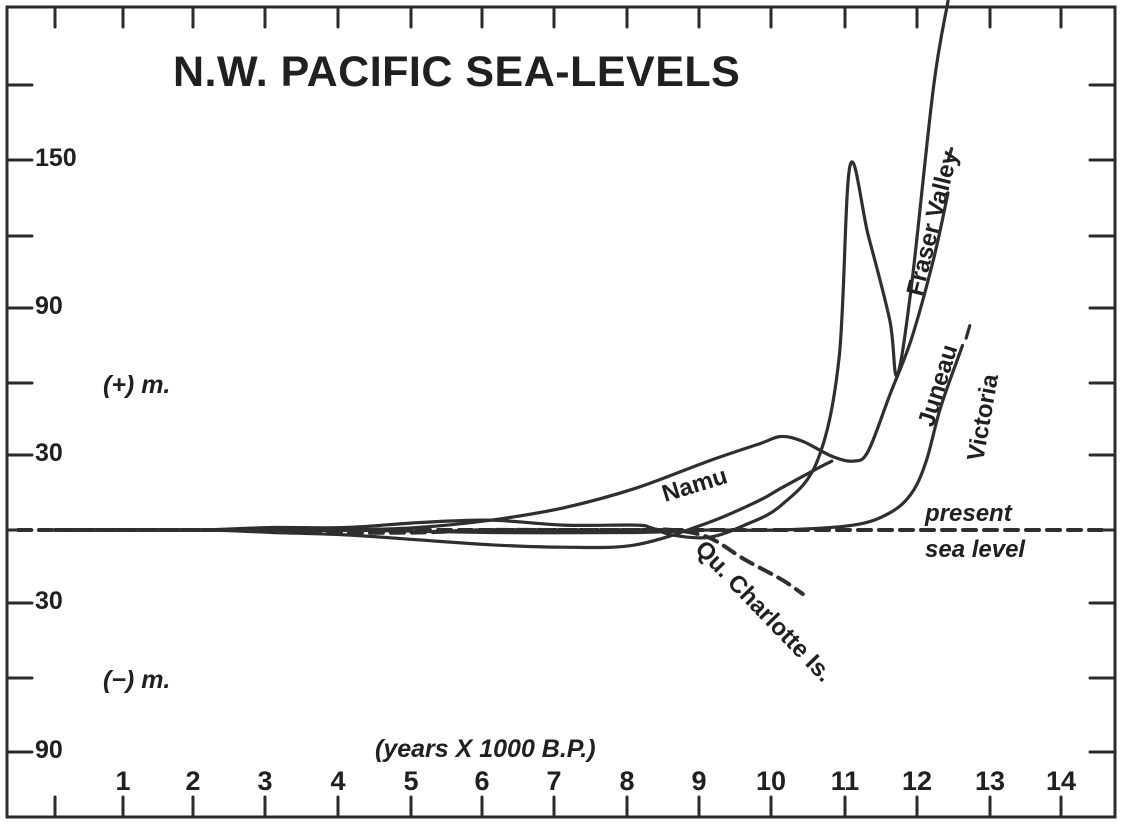 The width and height of the screenshot is (1124, 825). What do you see at coordinates (764, 611) in the screenshot?
I see `series-label-queen-charlotte-islands: Qu. Charlotte Is.` at bounding box center [764, 611].